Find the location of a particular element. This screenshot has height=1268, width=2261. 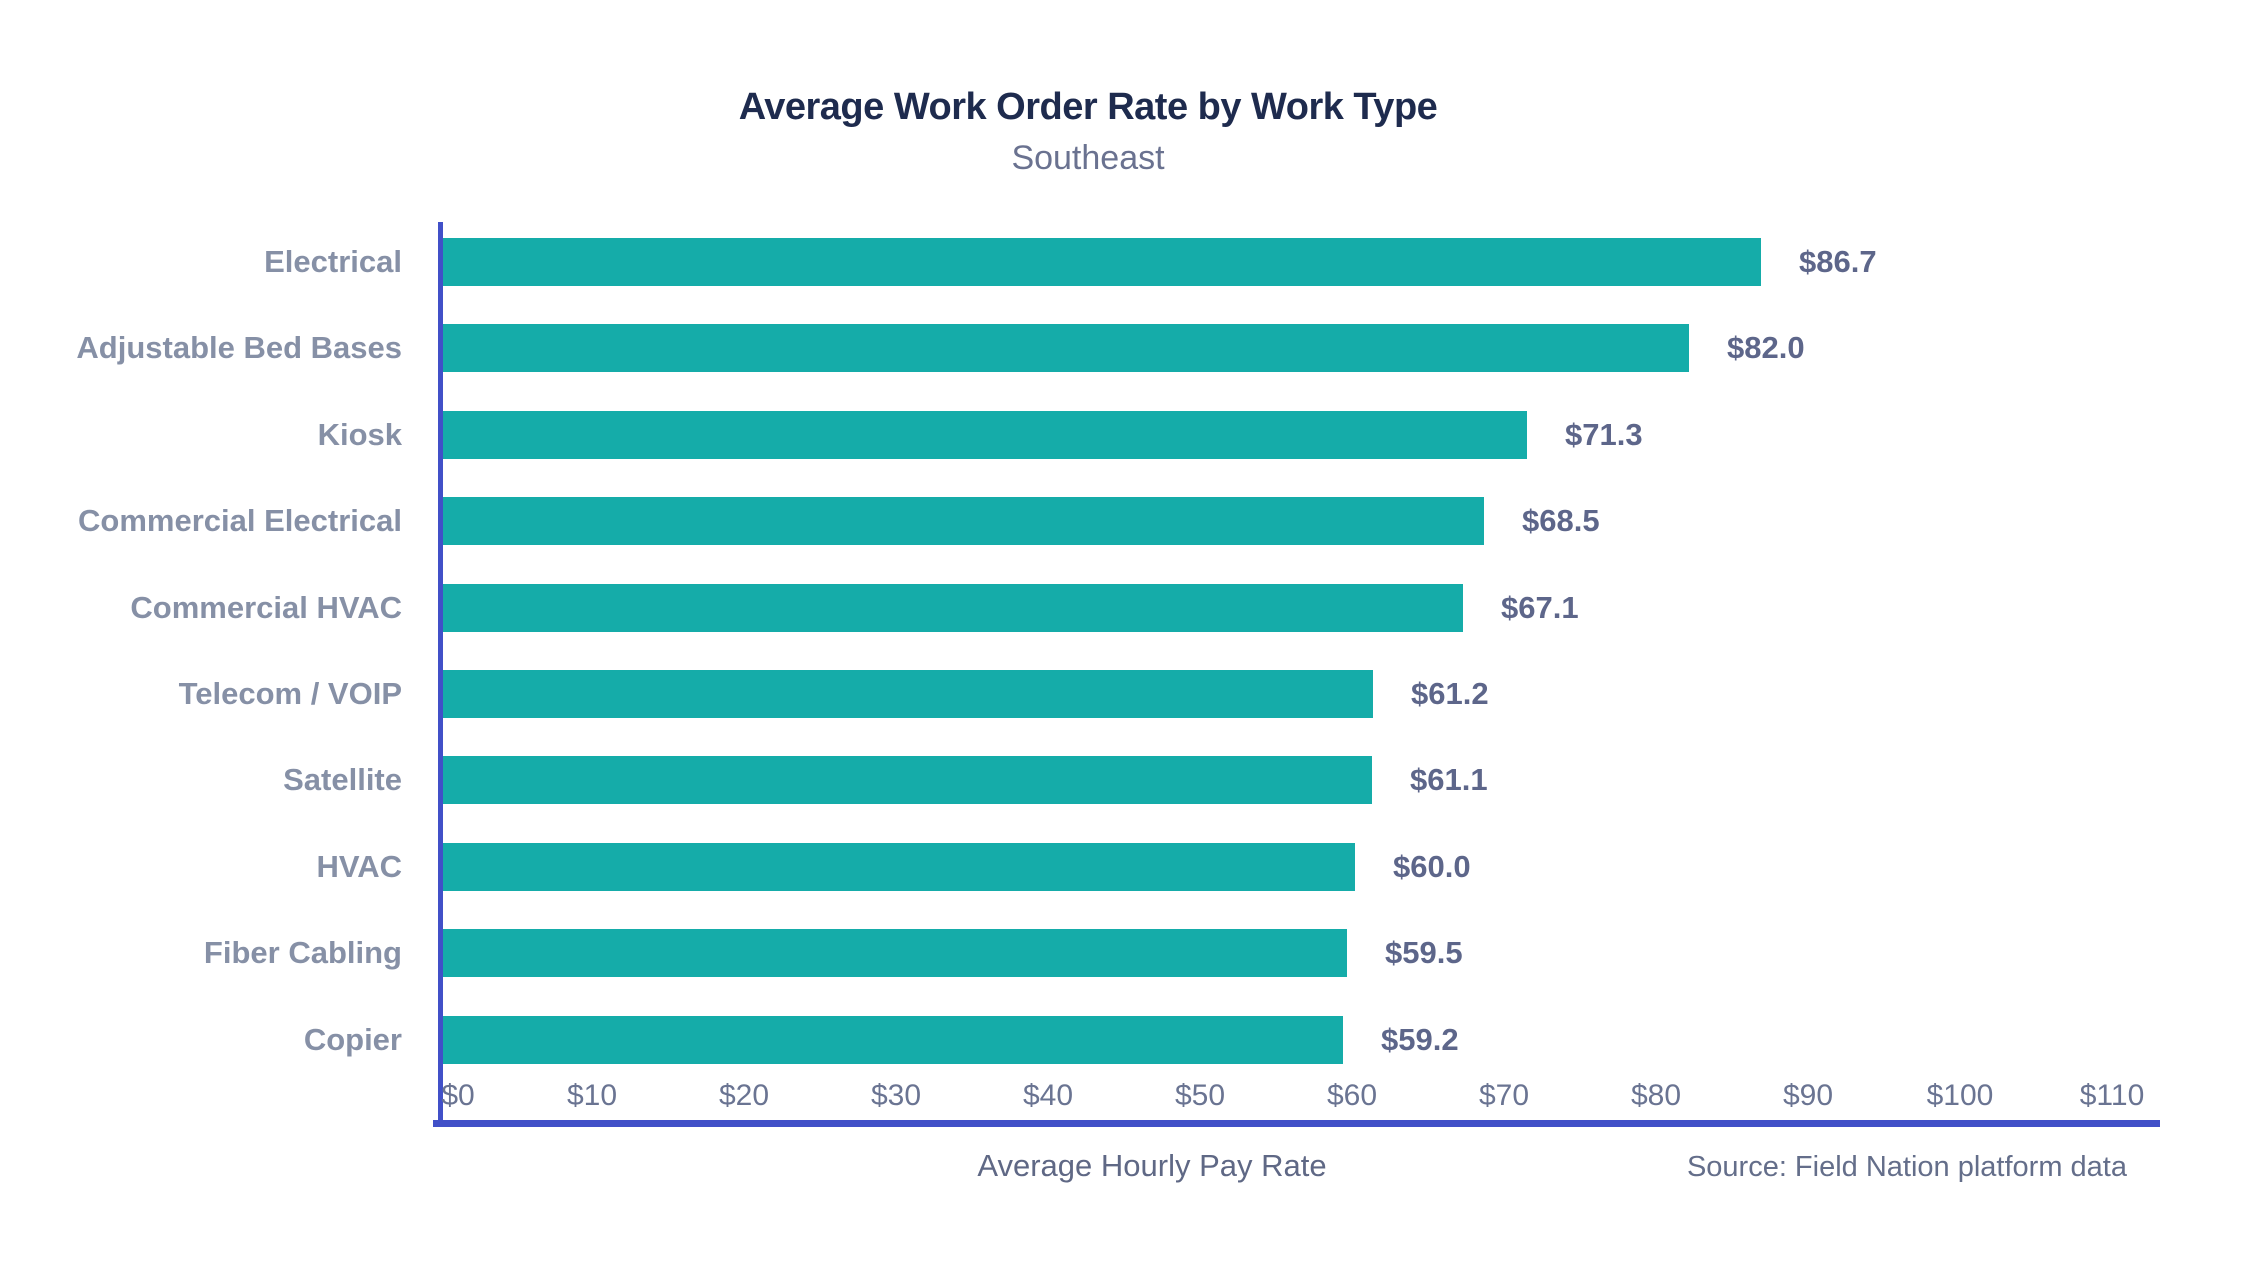

x-axis-line is located at coordinates (1296, 1123).